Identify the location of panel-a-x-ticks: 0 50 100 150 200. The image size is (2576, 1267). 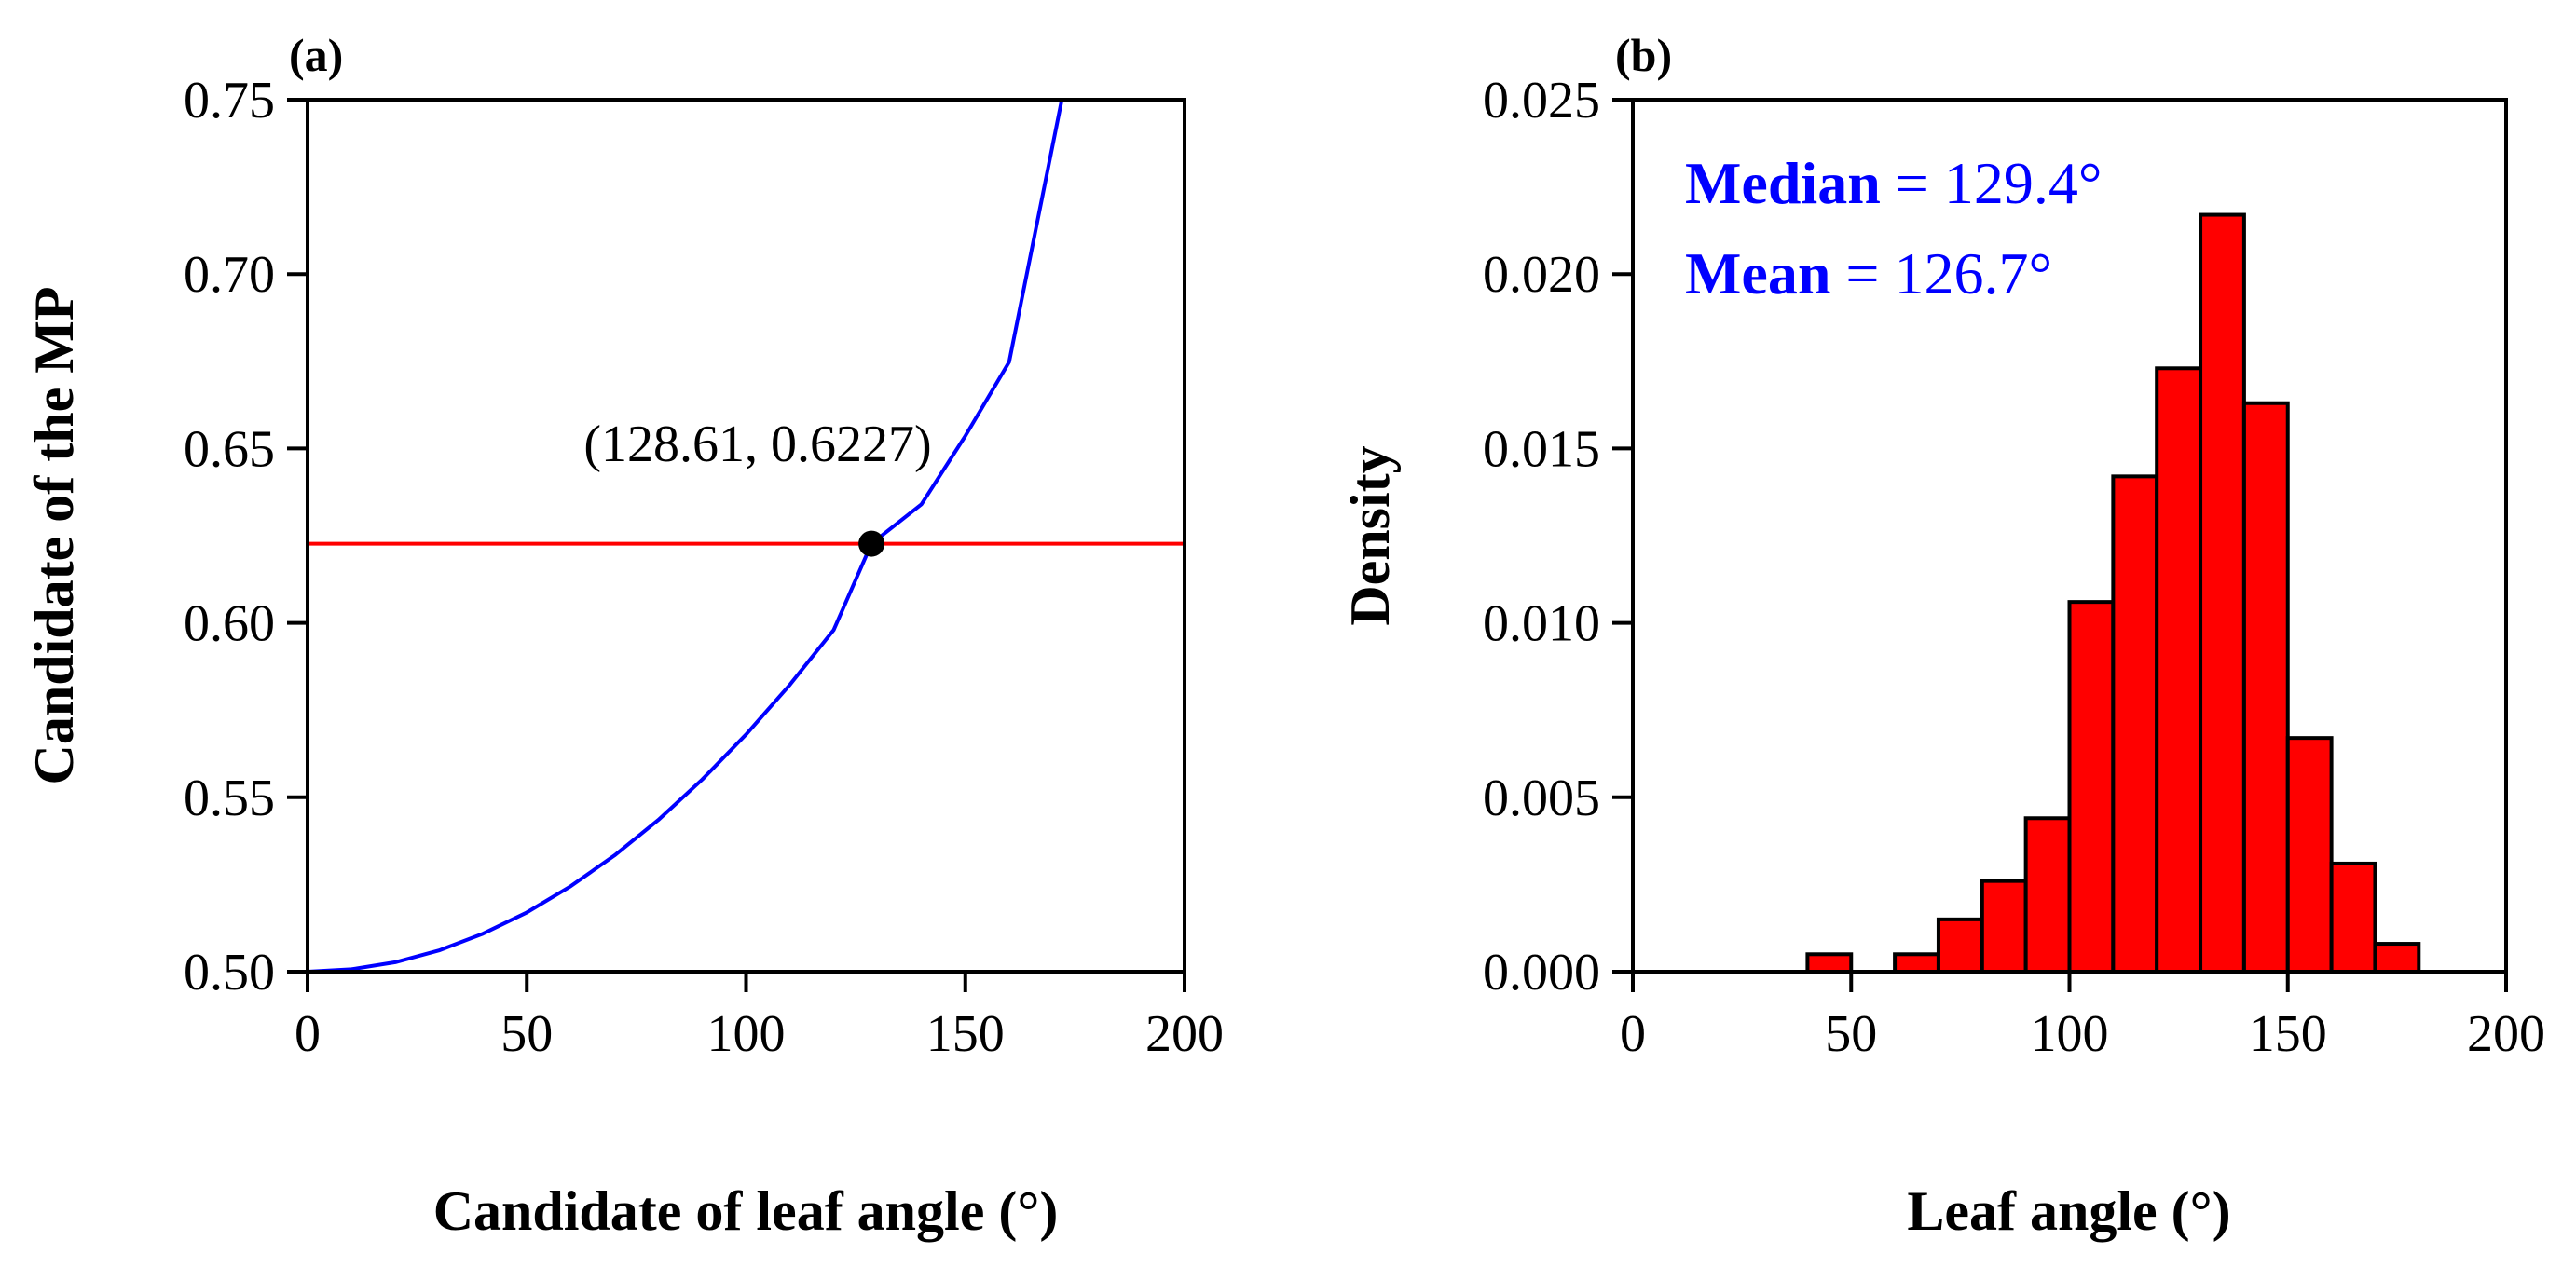
(759, 1018).